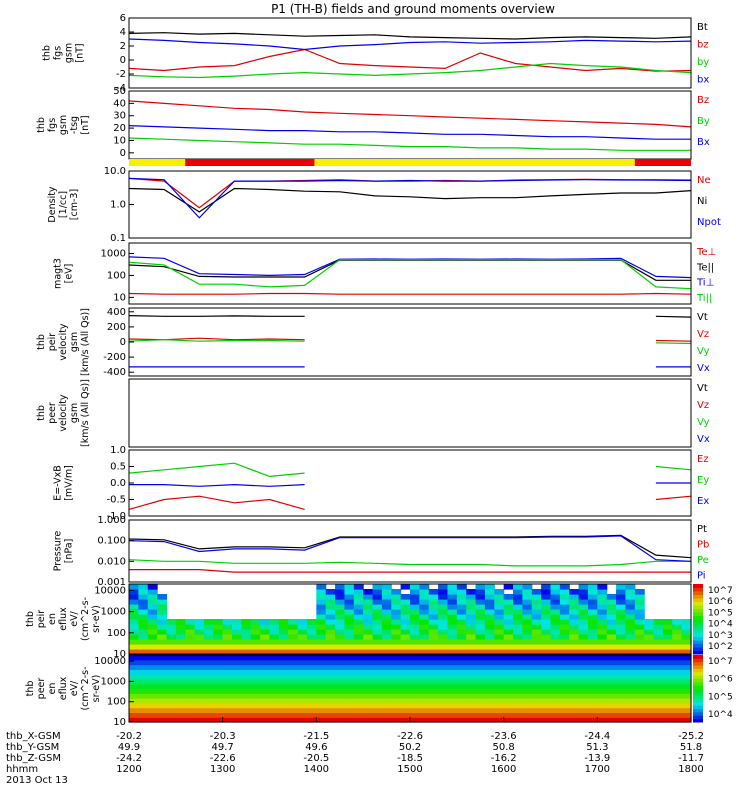  What do you see at coordinates (410, 53) in the screenshot?
I see `panel-frame` at bounding box center [410, 53].